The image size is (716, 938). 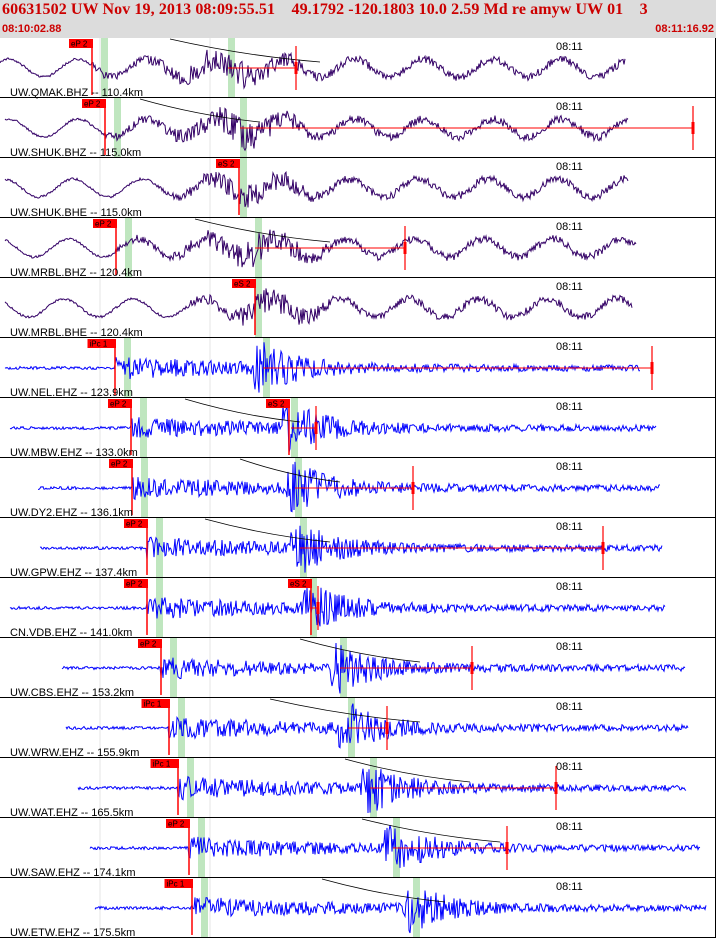 What do you see at coordinates (72, 932) in the screenshot?
I see `station-label: UW.ETW.EHZ -- 175.5km` at bounding box center [72, 932].